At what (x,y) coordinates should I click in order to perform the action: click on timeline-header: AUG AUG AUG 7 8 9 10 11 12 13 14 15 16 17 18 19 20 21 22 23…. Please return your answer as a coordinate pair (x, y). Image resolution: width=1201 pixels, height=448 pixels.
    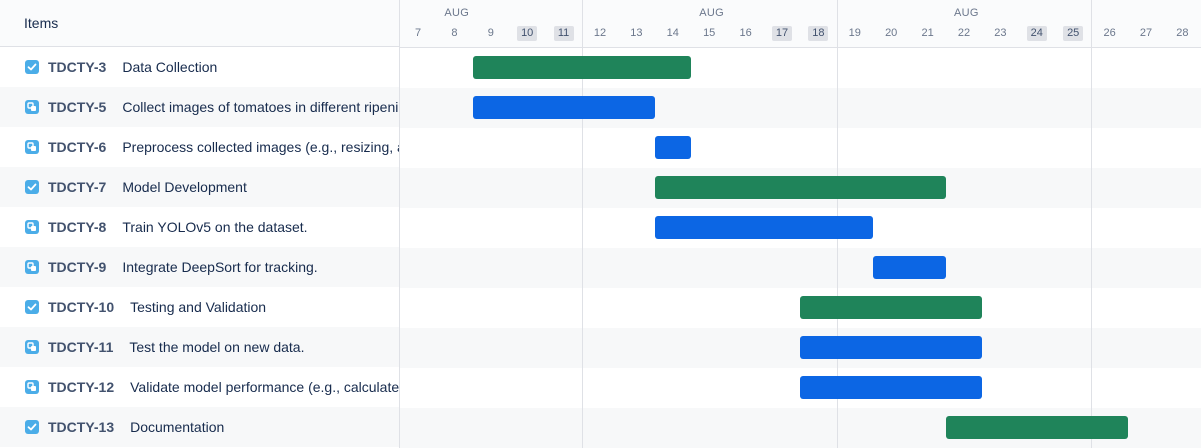
    Looking at the image, I should click on (800, 24).